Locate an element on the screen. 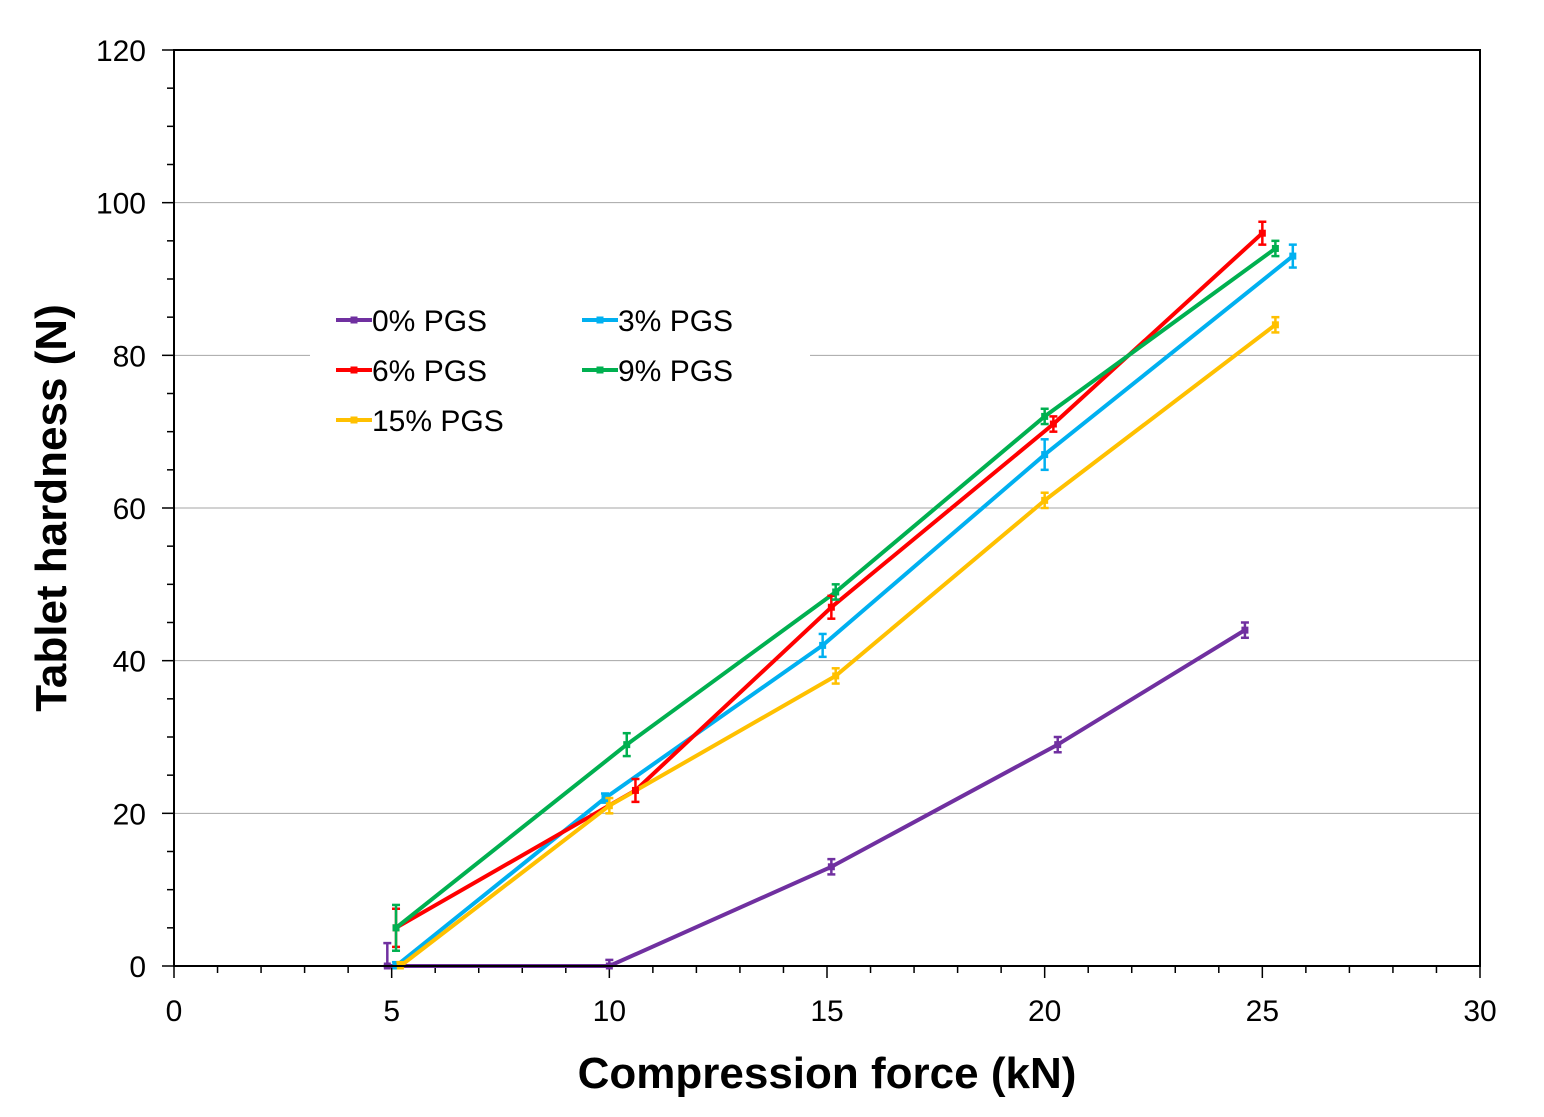 This screenshot has height=1117, width=1544. y-tick-label: 80 is located at coordinates (129, 356).